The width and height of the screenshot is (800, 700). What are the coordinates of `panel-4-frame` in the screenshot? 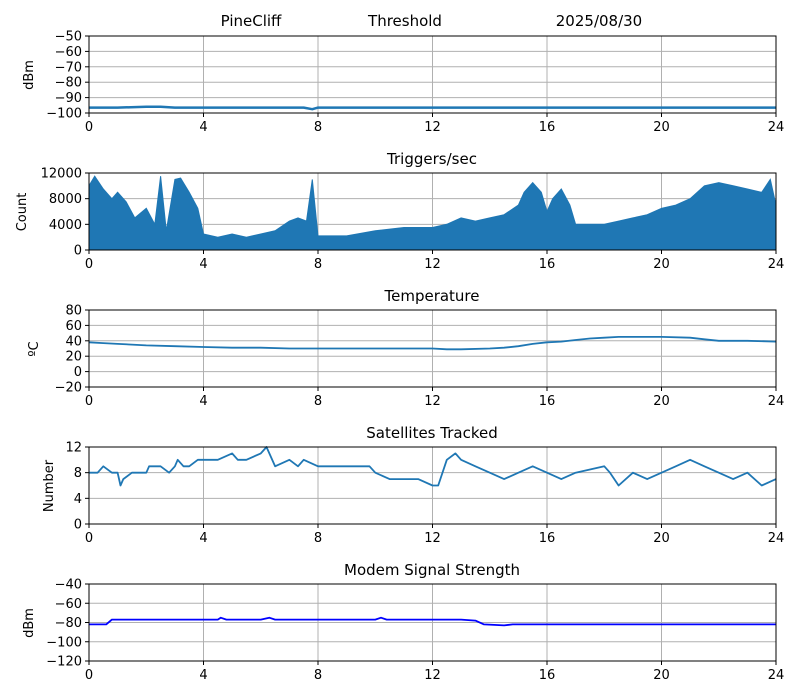 It's located at (432, 622).